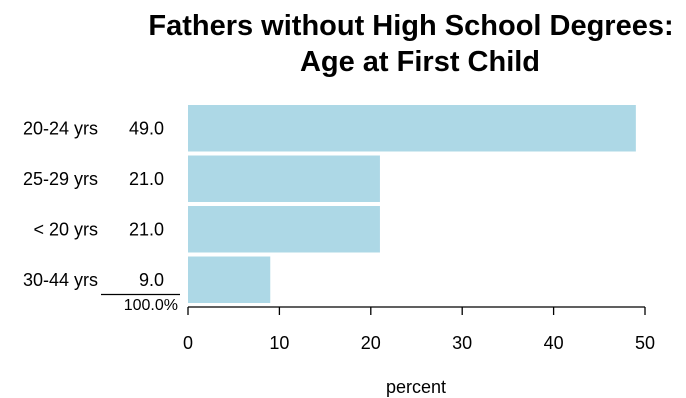 The width and height of the screenshot is (686, 398). Describe the element at coordinates (151, 280) in the screenshot. I see `value-label: 9.0` at that location.